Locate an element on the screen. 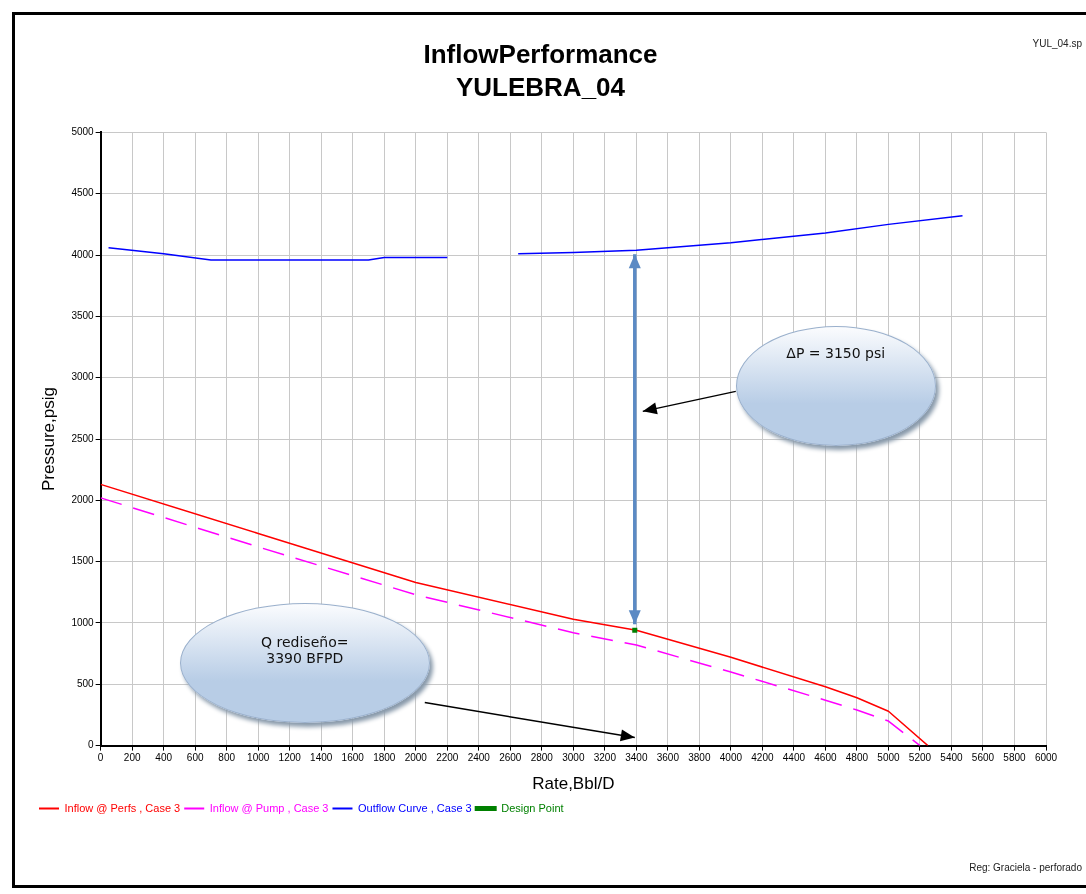 The image size is (1086, 894). x-tick-label: 2400 is located at coordinates (479, 758).